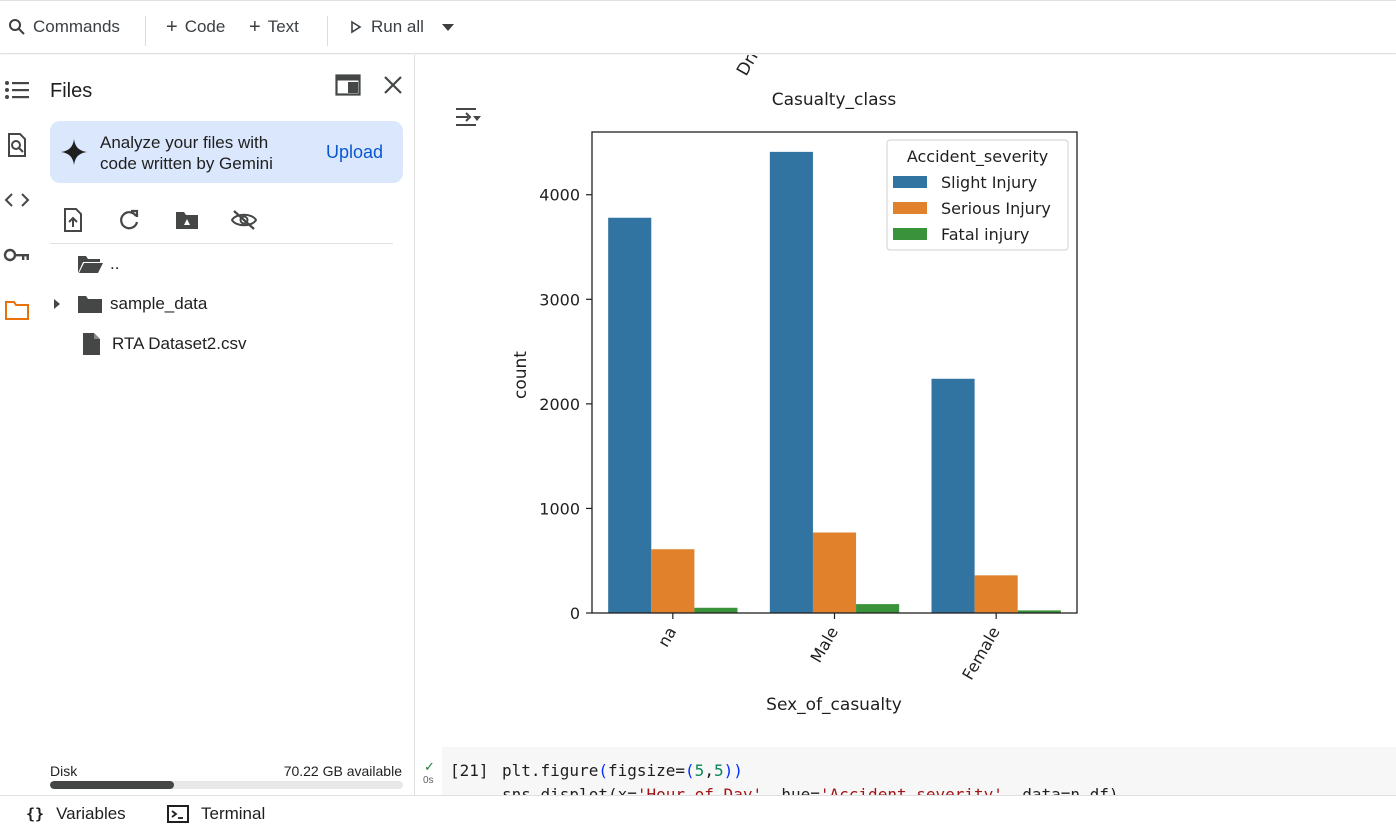 The image size is (1396, 826). Describe the element at coordinates (233, 813) in the screenshot. I see `terminal-label: Terminal` at that location.